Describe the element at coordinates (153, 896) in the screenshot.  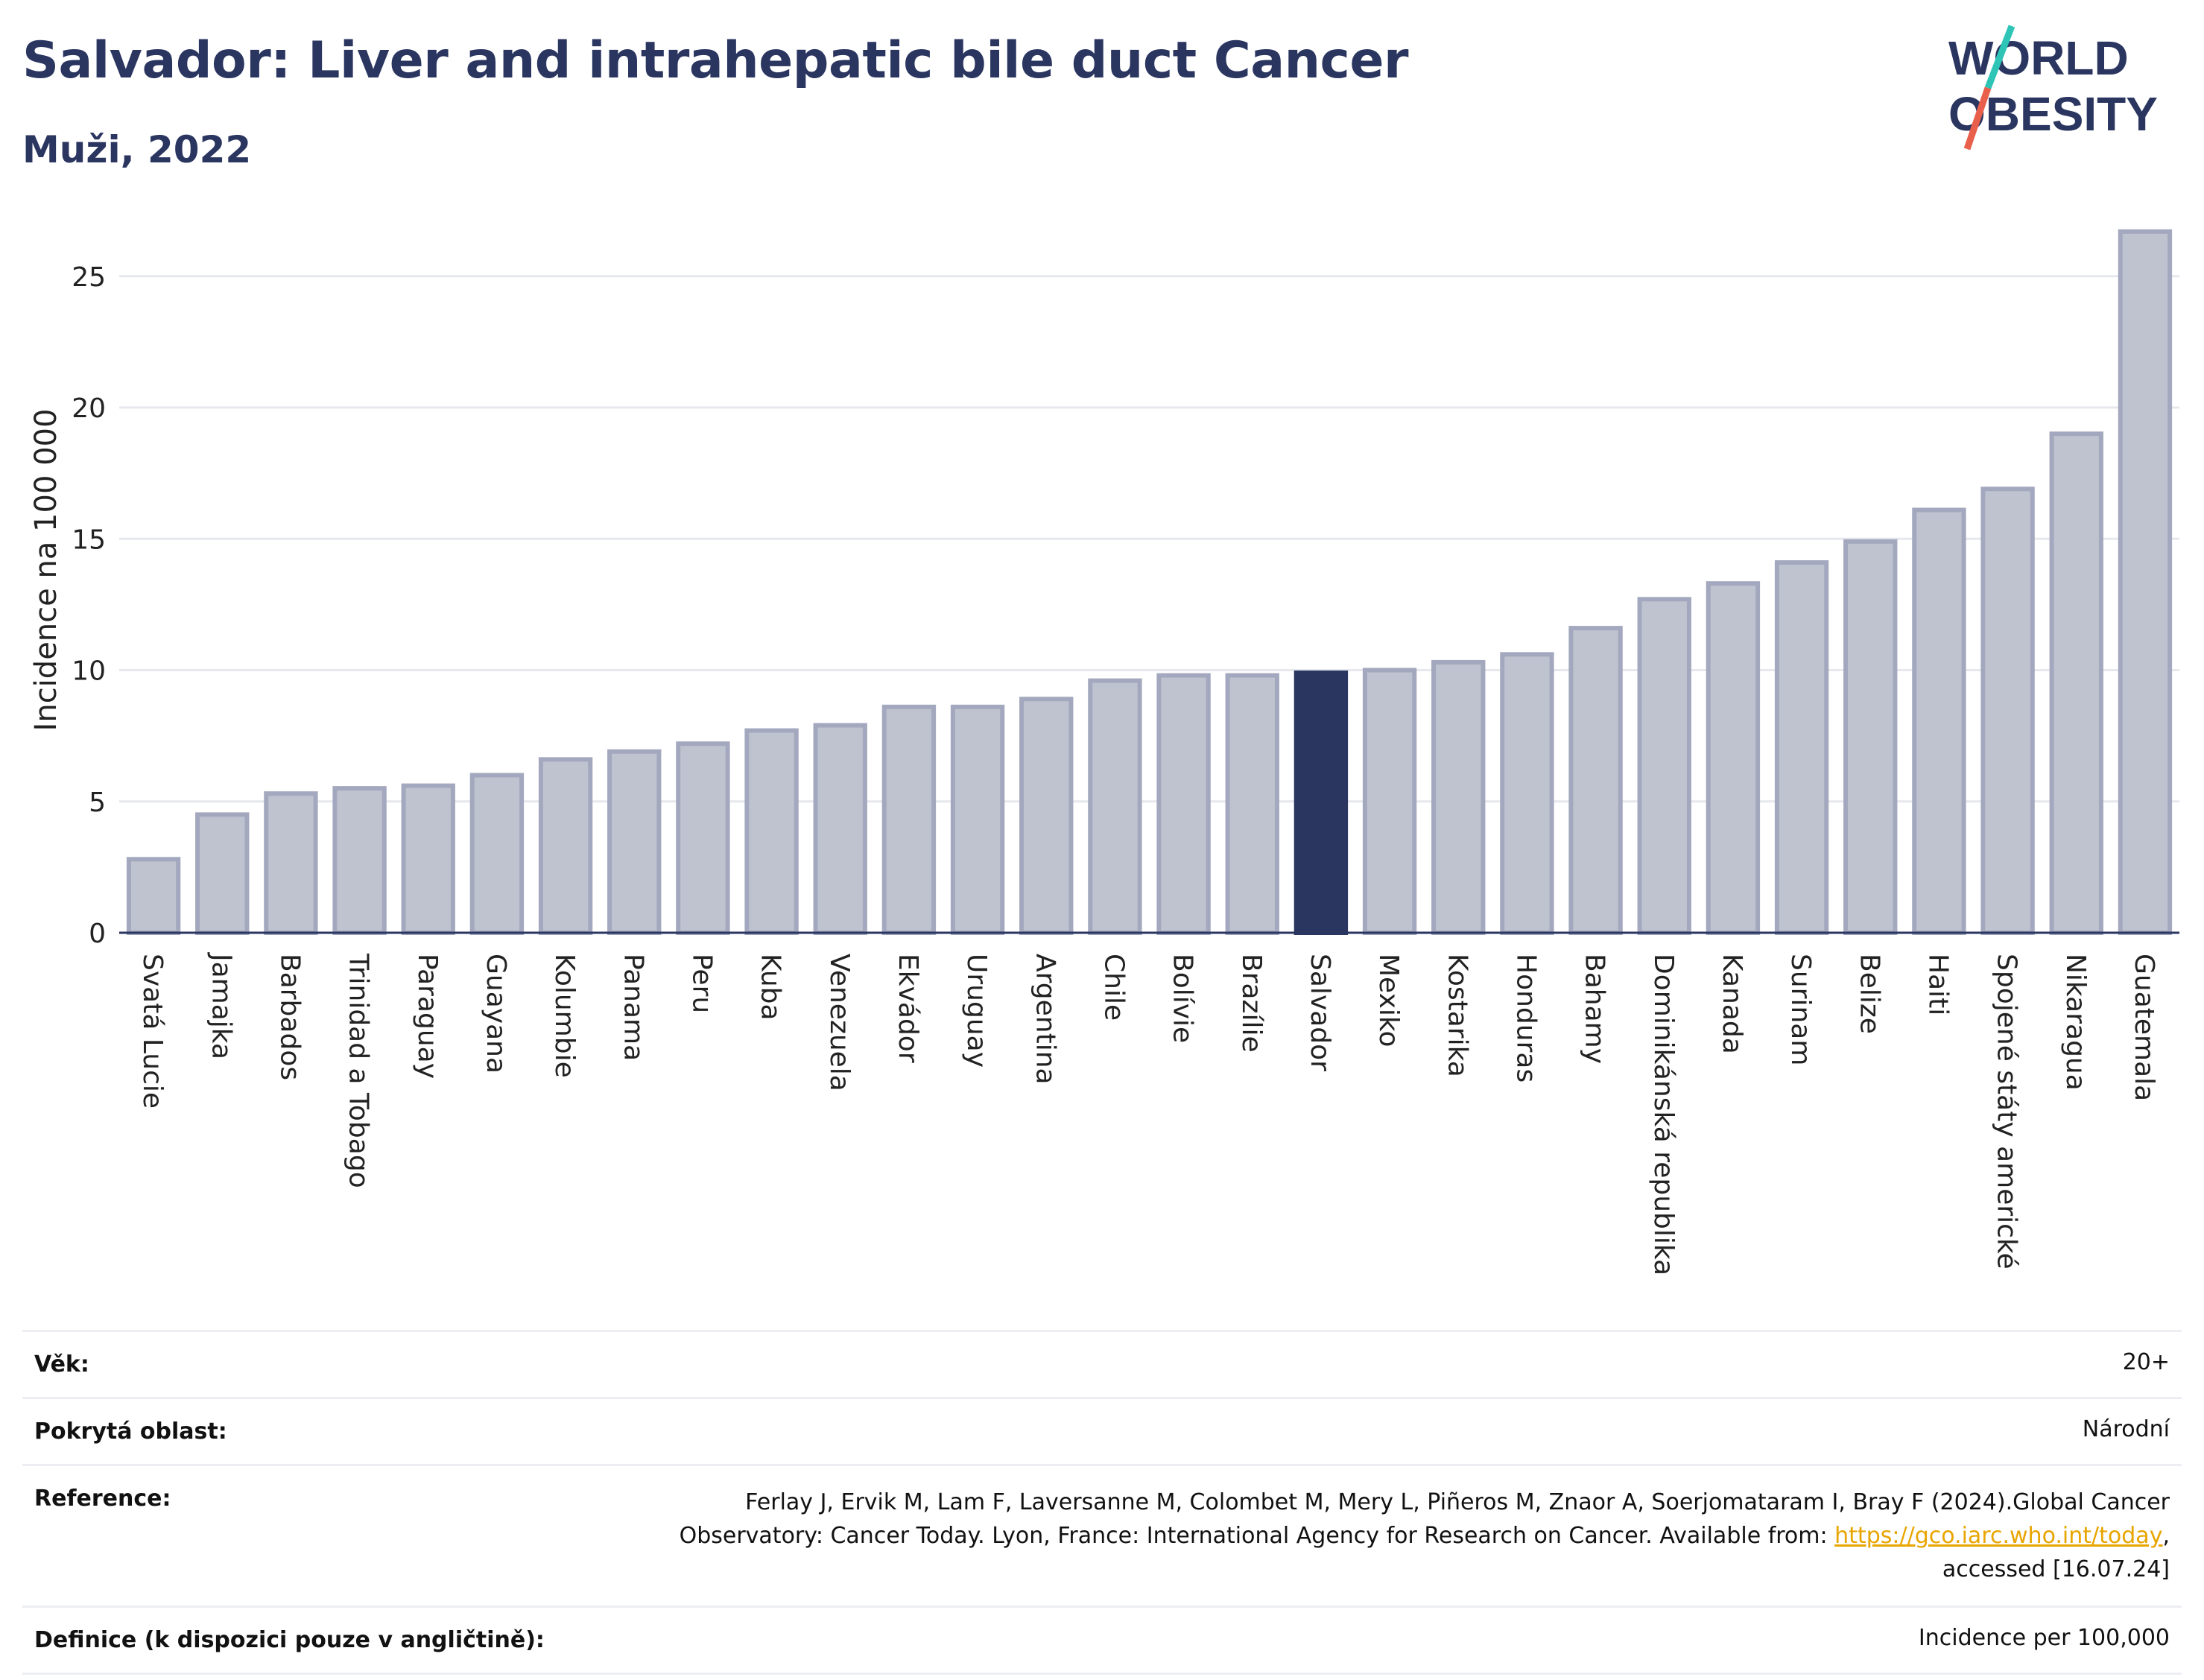
I see `bar-svatá-lucie` at that location.